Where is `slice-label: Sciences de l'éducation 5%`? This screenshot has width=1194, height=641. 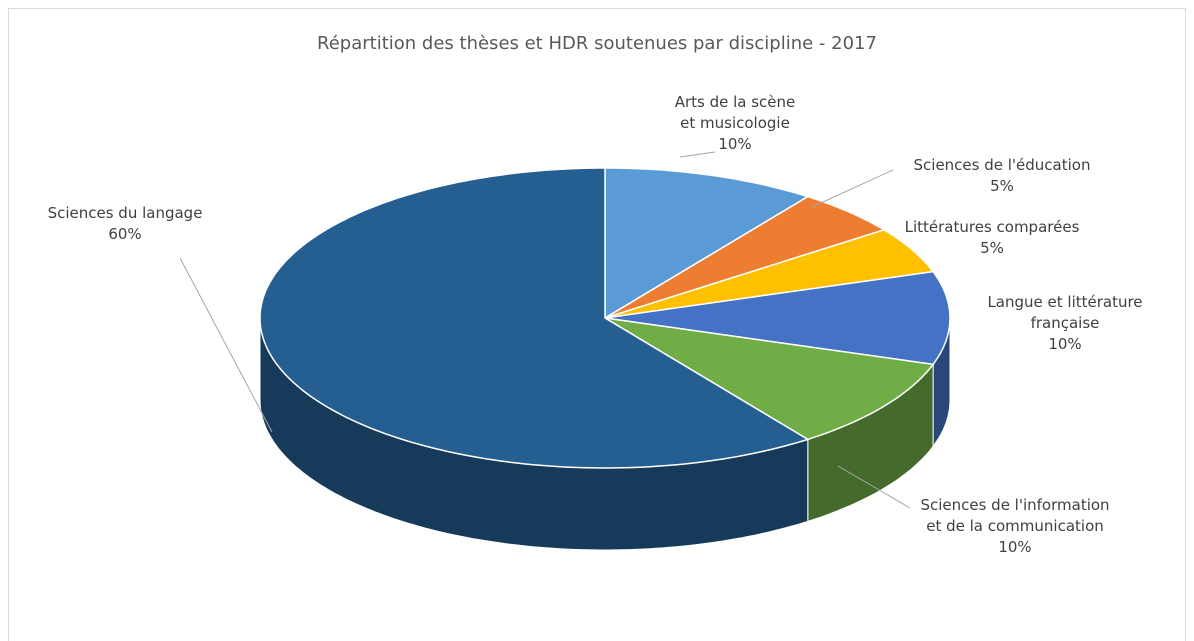
slice-label: Sciences de l'éducation 5% is located at coordinates (1002, 176).